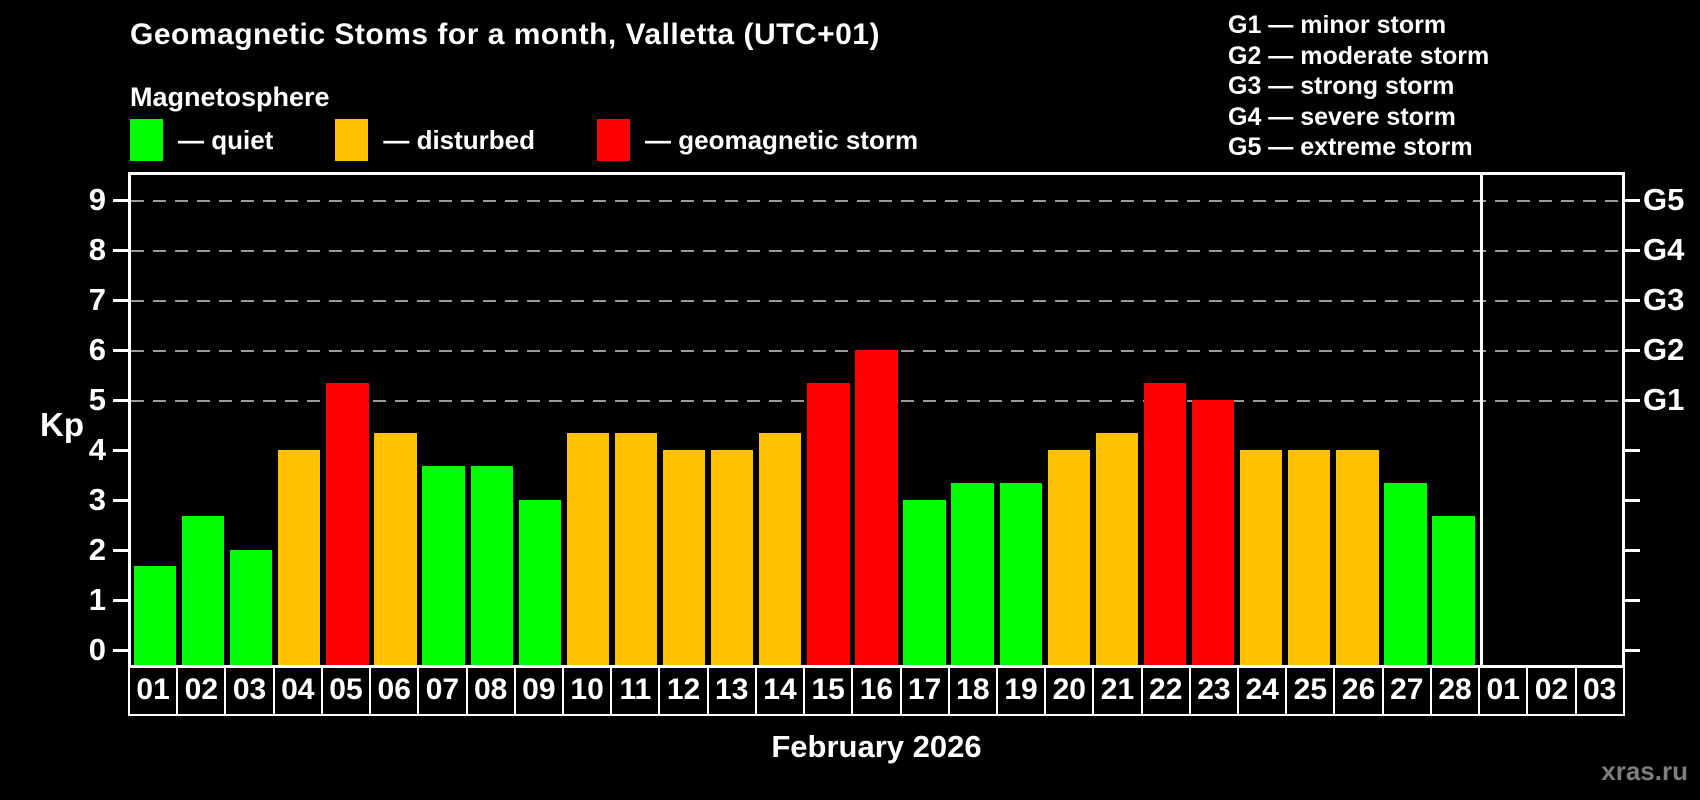 This screenshot has width=1700, height=800. Describe the element at coordinates (97, 399) in the screenshot. I see `y-tick-label-5: 5` at that location.